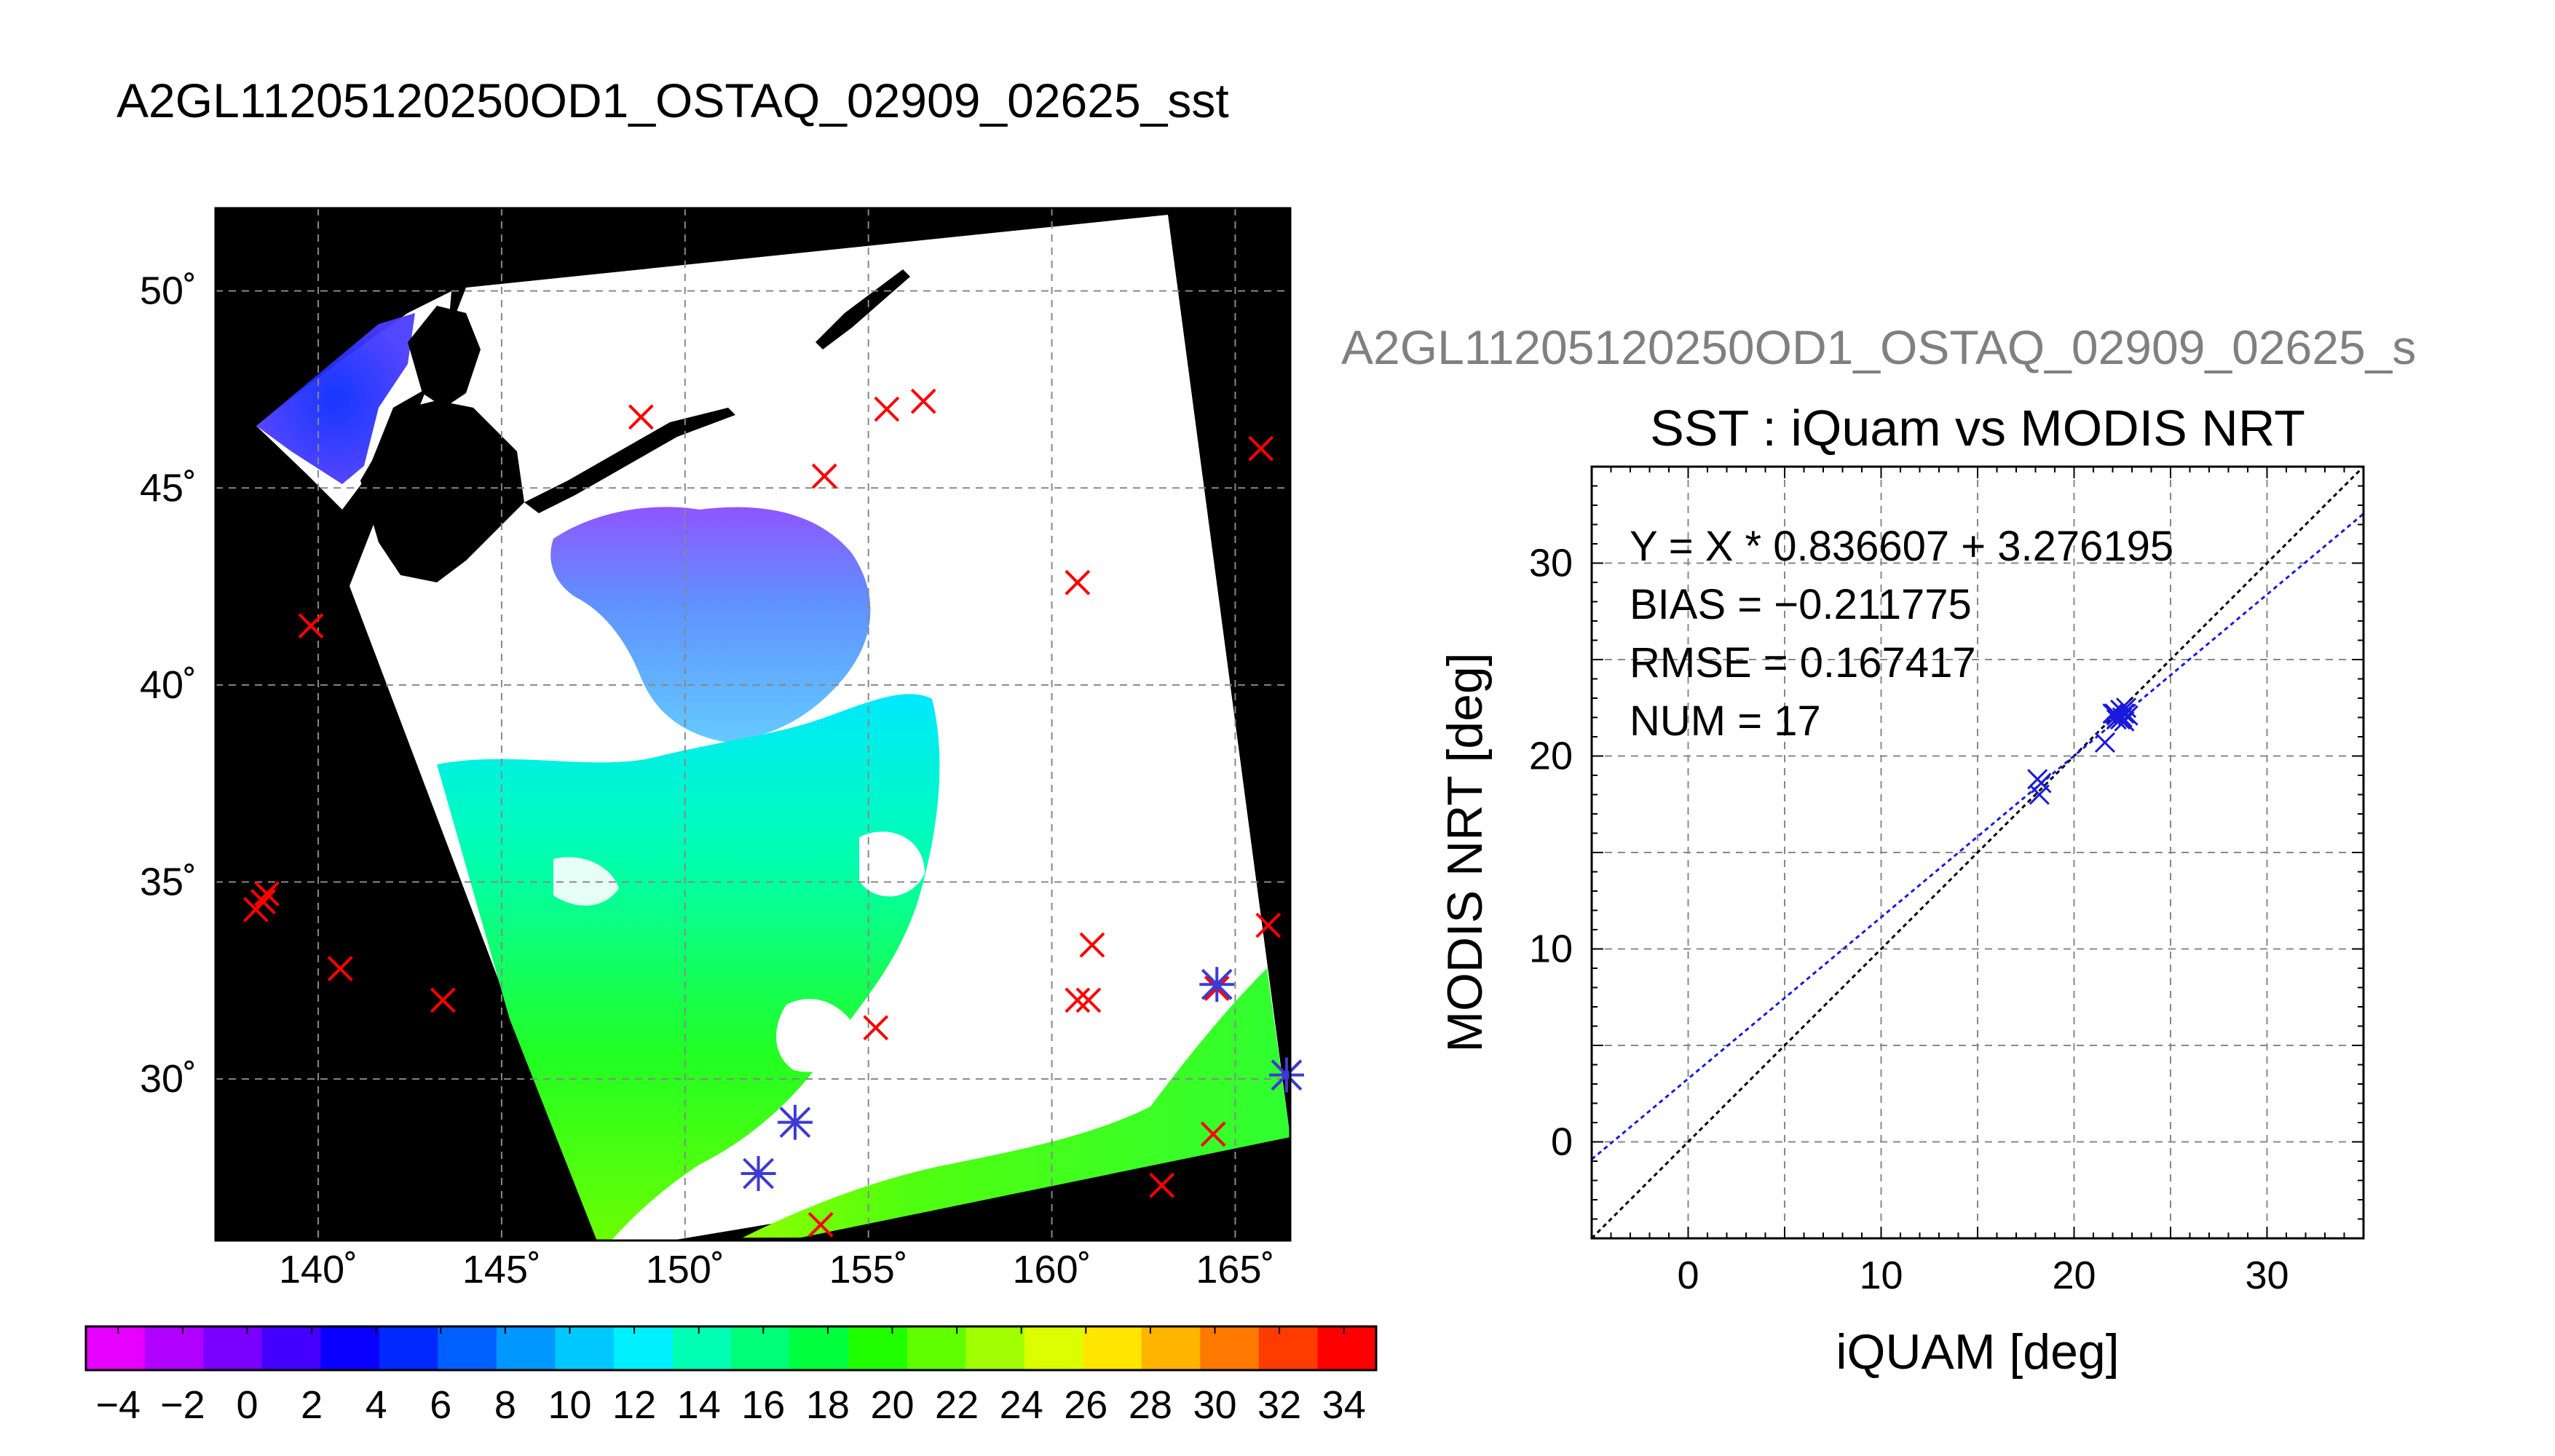  What do you see at coordinates (1977, 1352) in the screenshot?
I see `scatter-xlabel: iQUAM [deg]` at bounding box center [1977, 1352].